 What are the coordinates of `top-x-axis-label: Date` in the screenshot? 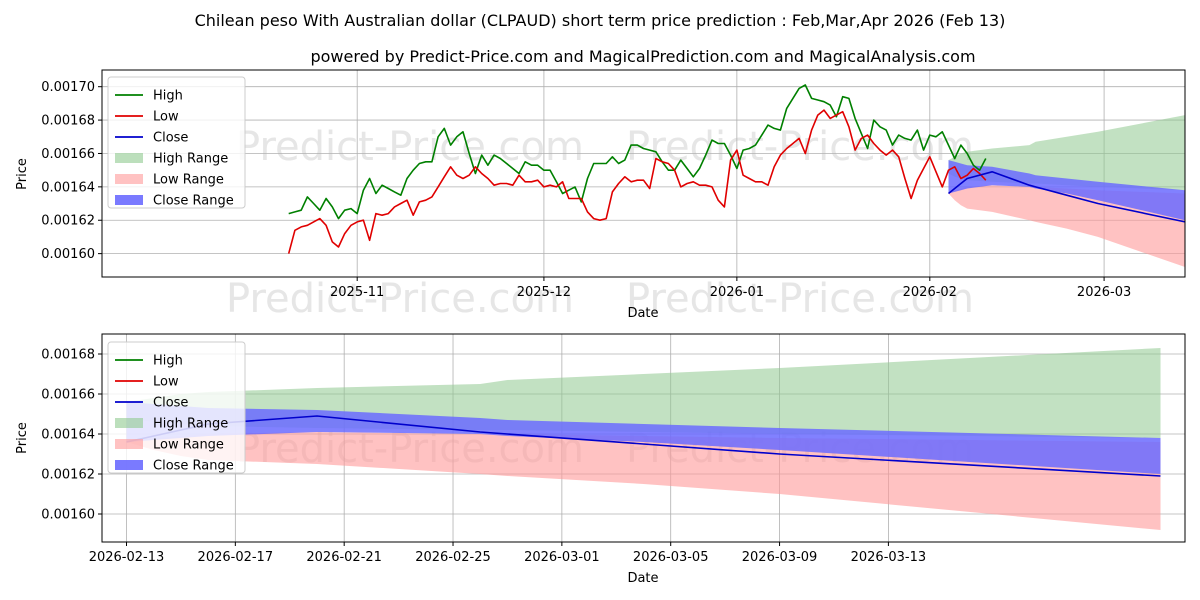 It's located at (642, 313).